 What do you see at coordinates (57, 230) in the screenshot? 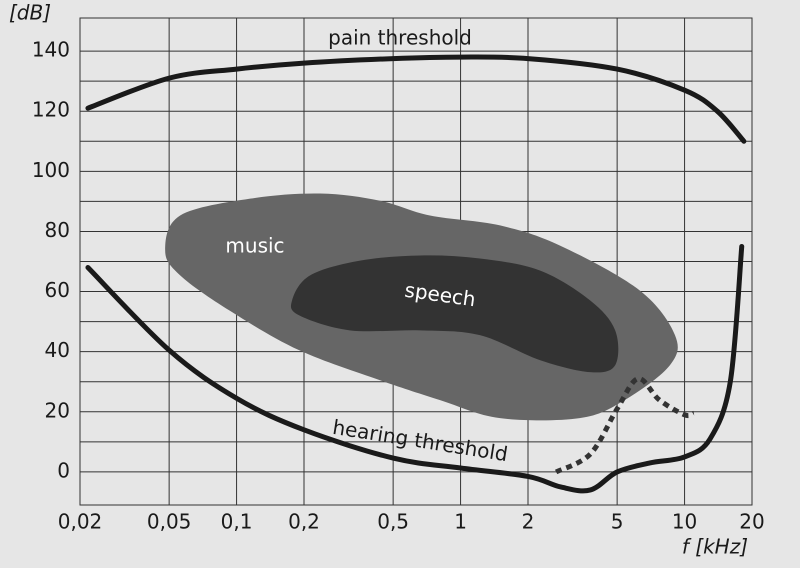
I see `y-tick-label: 80` at bounding box center [57, 230].